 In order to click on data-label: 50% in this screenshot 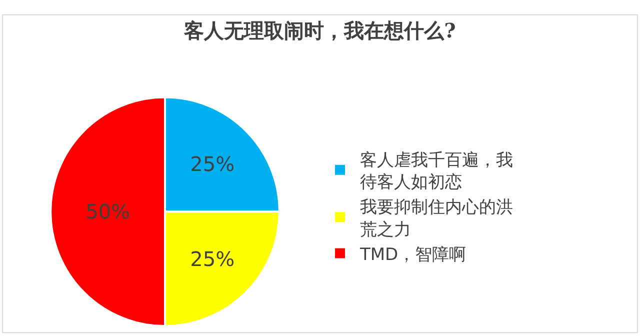, I will do `click(108, 212)`.